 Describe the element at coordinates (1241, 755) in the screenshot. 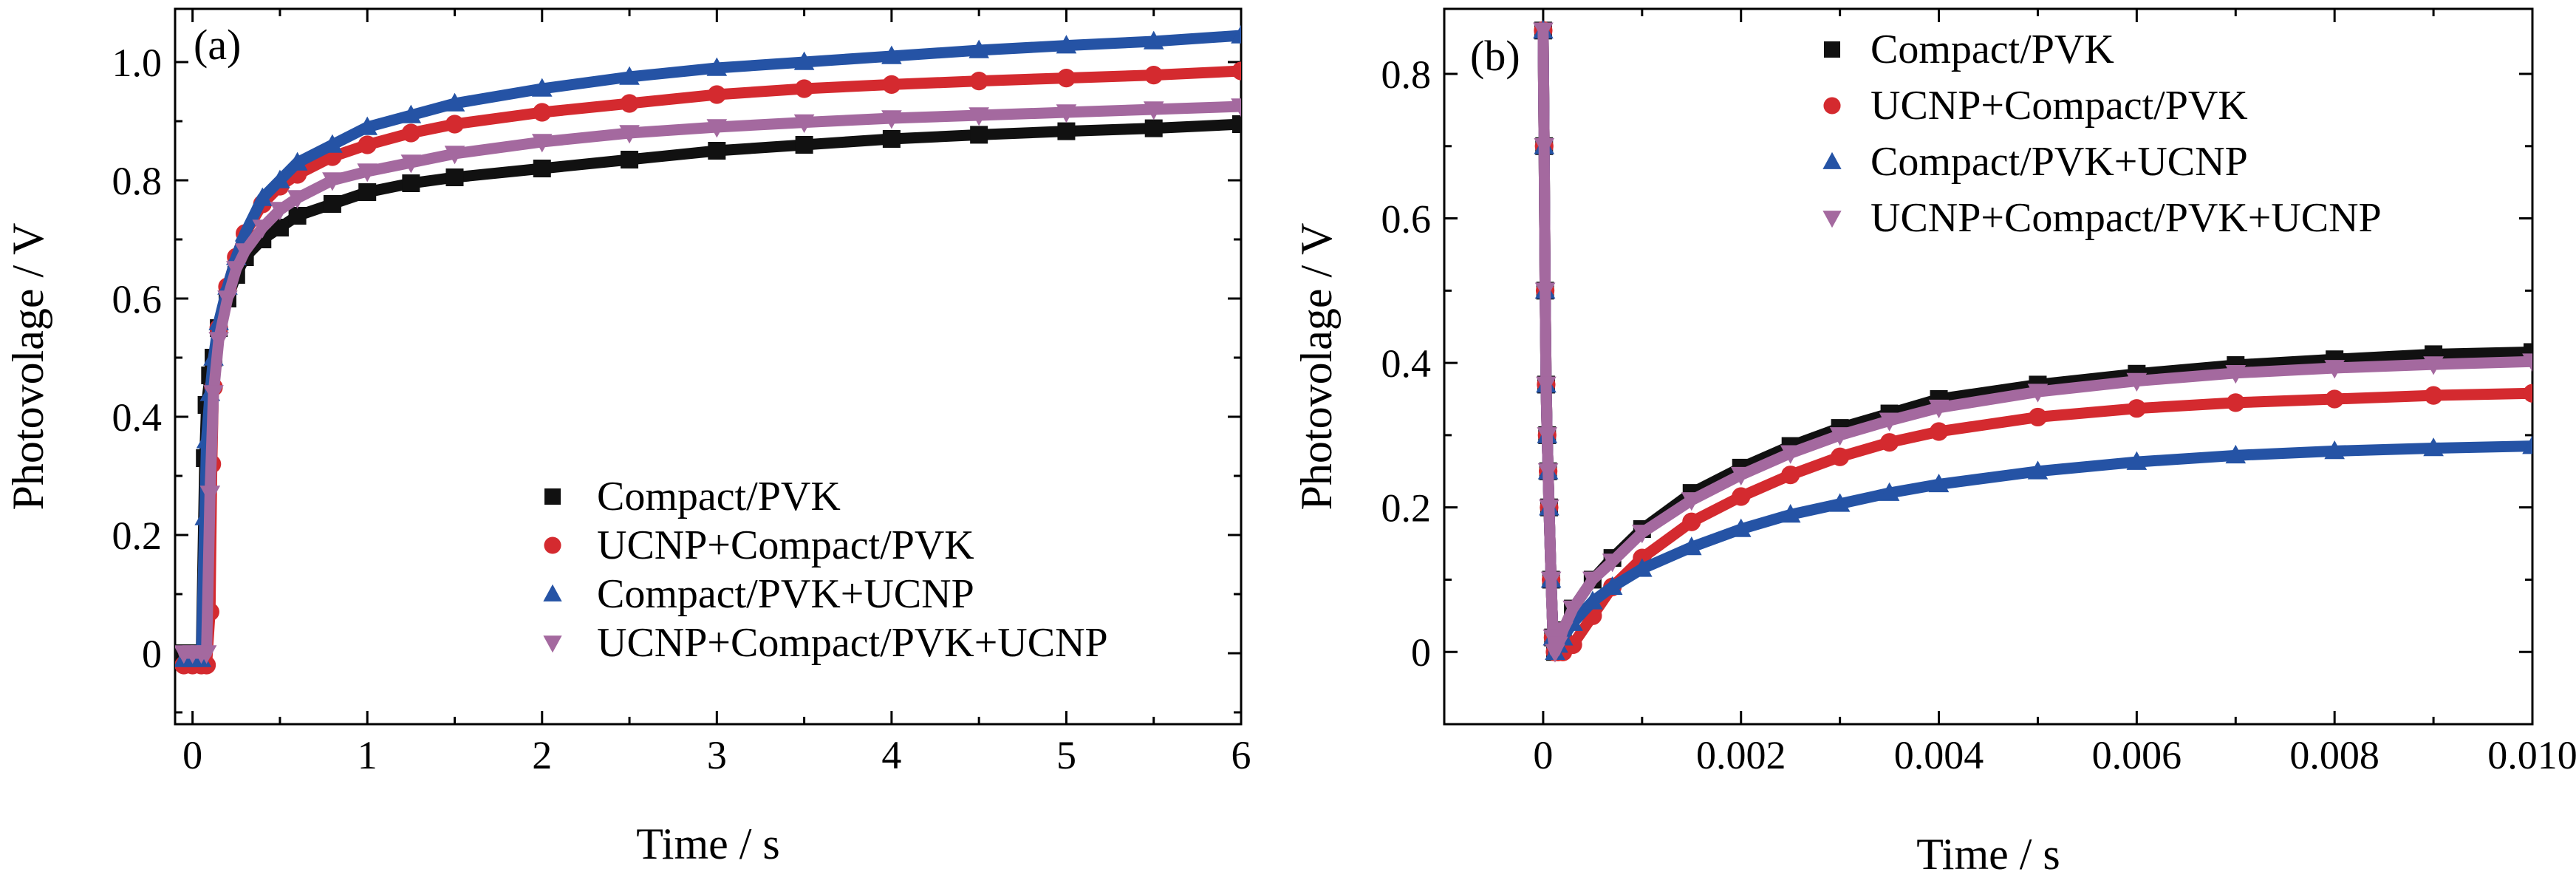

I see `x-tick-label: 6` at that location.